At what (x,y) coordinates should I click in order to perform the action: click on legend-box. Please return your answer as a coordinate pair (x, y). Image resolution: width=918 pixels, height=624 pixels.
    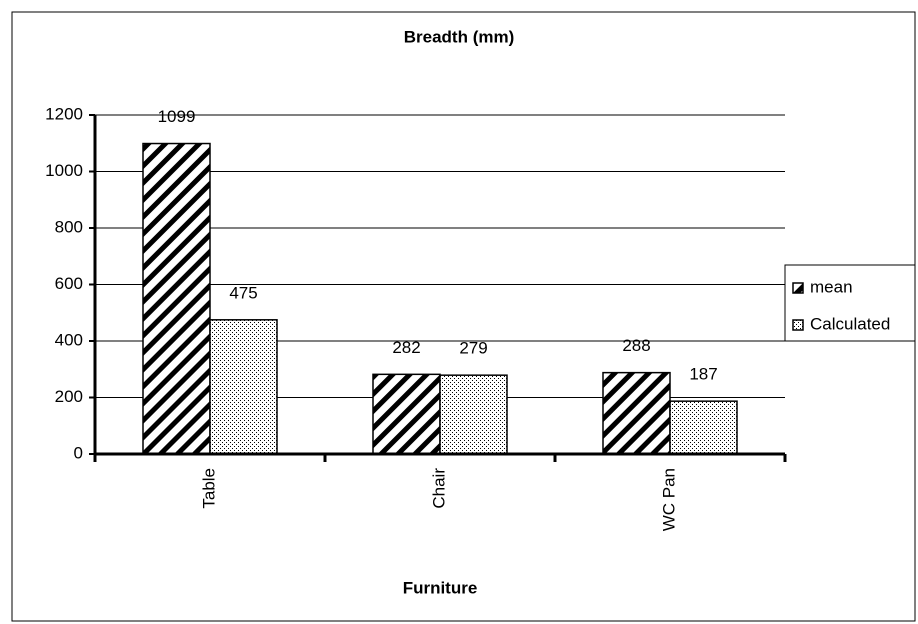
    Looking at the image, I should click on (850, 303).